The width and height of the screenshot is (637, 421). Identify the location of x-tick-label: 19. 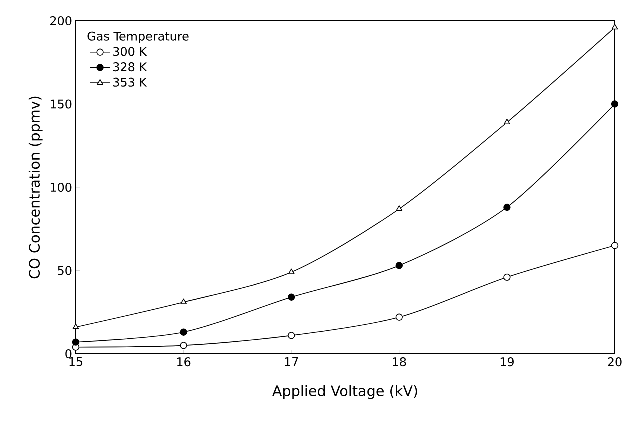
(507, 362).